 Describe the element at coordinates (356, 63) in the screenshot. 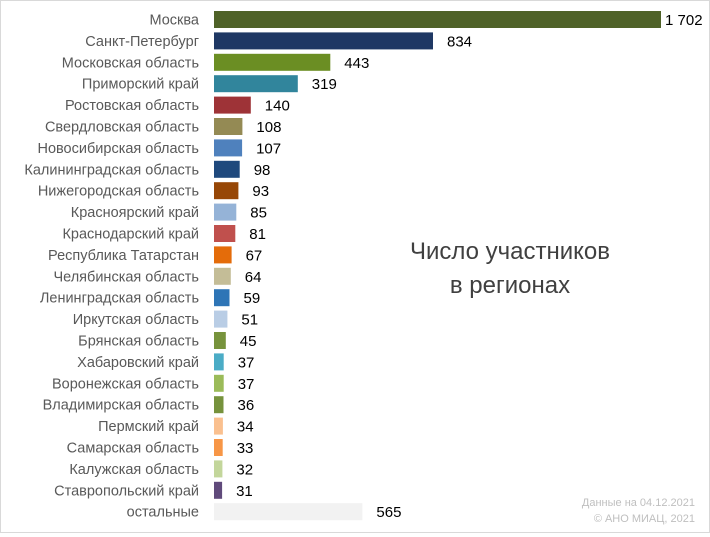

I see `value-label-3: 443` at that location.